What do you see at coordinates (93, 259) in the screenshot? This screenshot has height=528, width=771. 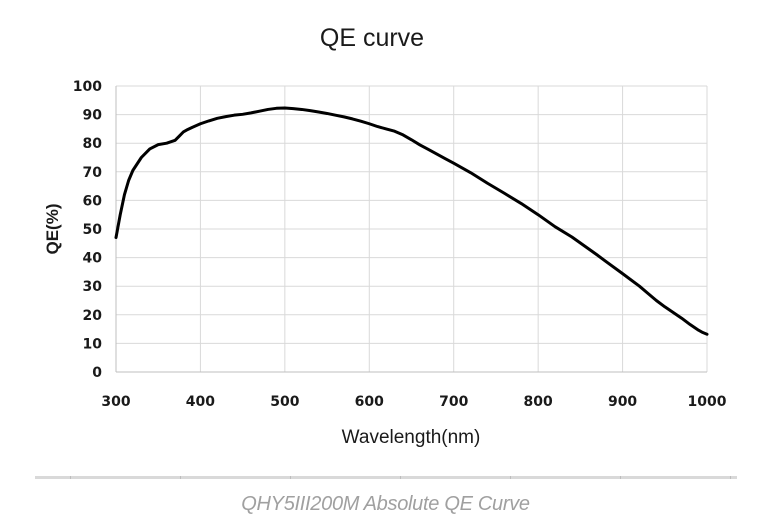 I see `y-tick-label: 40` at bounding box center [93, 259].